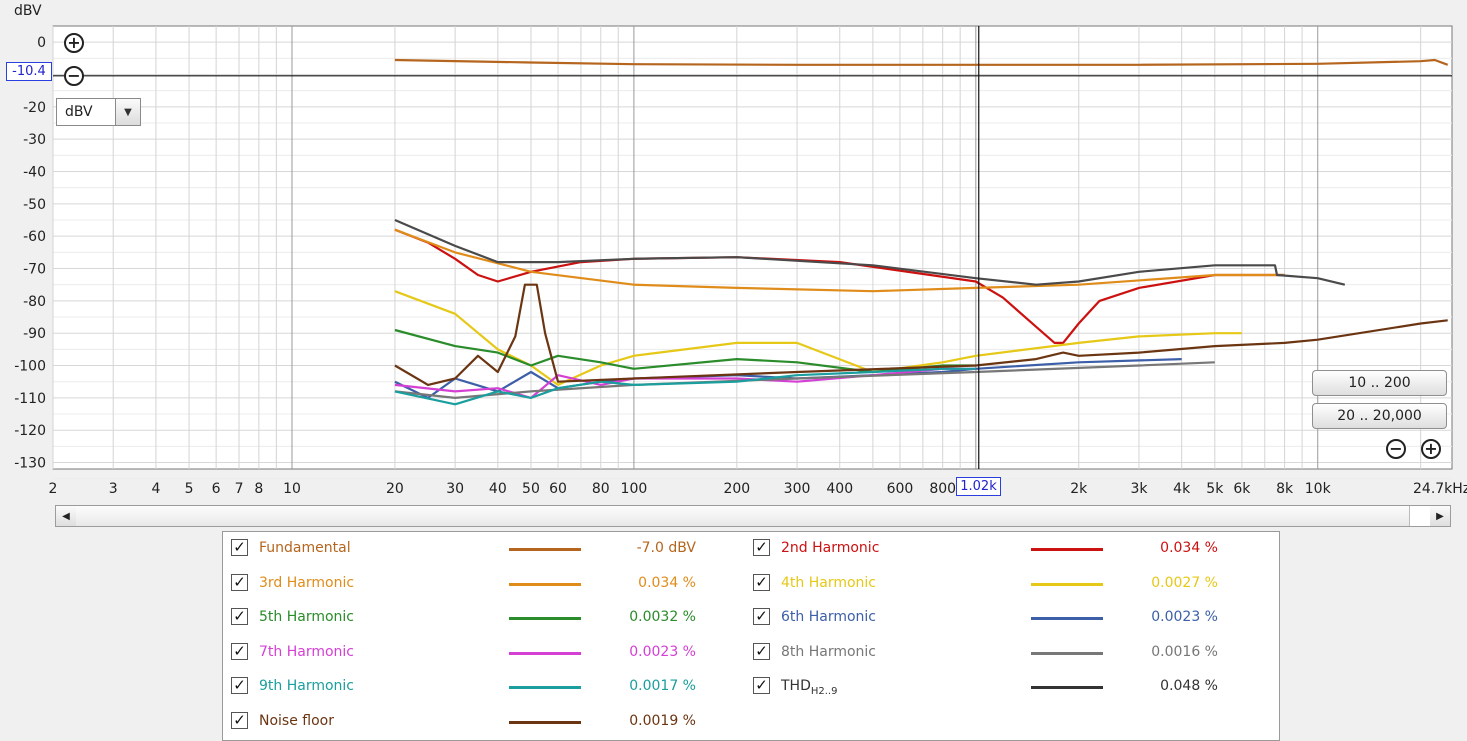 This screenshot has width=1467, height=741. Describe the element at coordinates (98, 112) in the screenshot. I see `unit-select: dBV ▼` at that location.